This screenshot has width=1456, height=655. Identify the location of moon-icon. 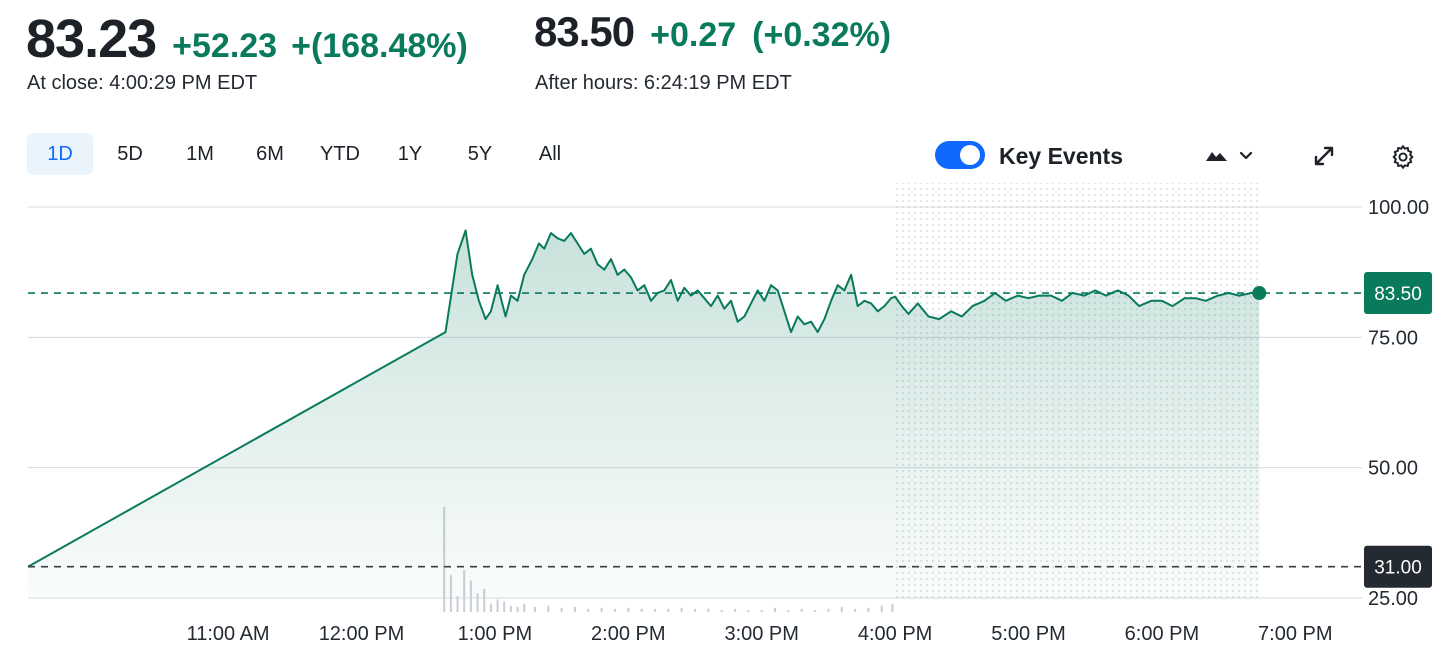
(816, 83).